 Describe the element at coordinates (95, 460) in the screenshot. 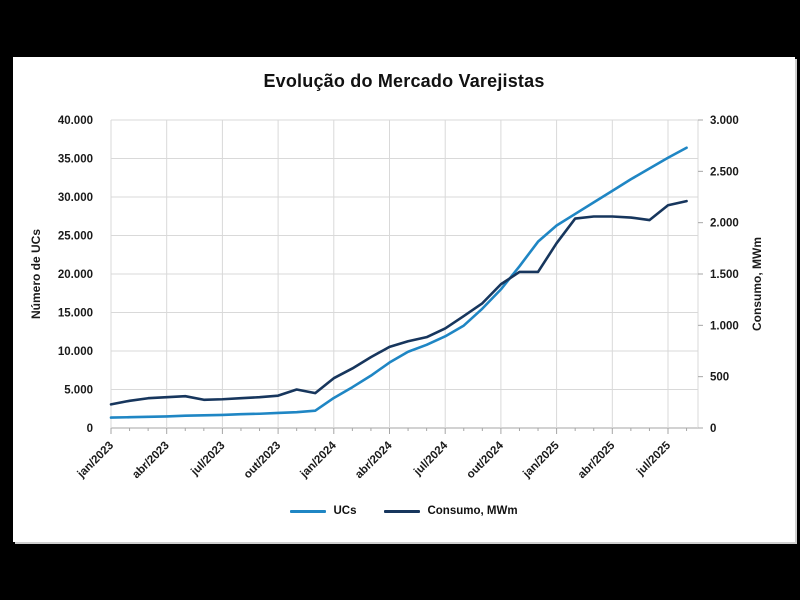

I see `x-axis-tick-label: jan/2023` at that location.